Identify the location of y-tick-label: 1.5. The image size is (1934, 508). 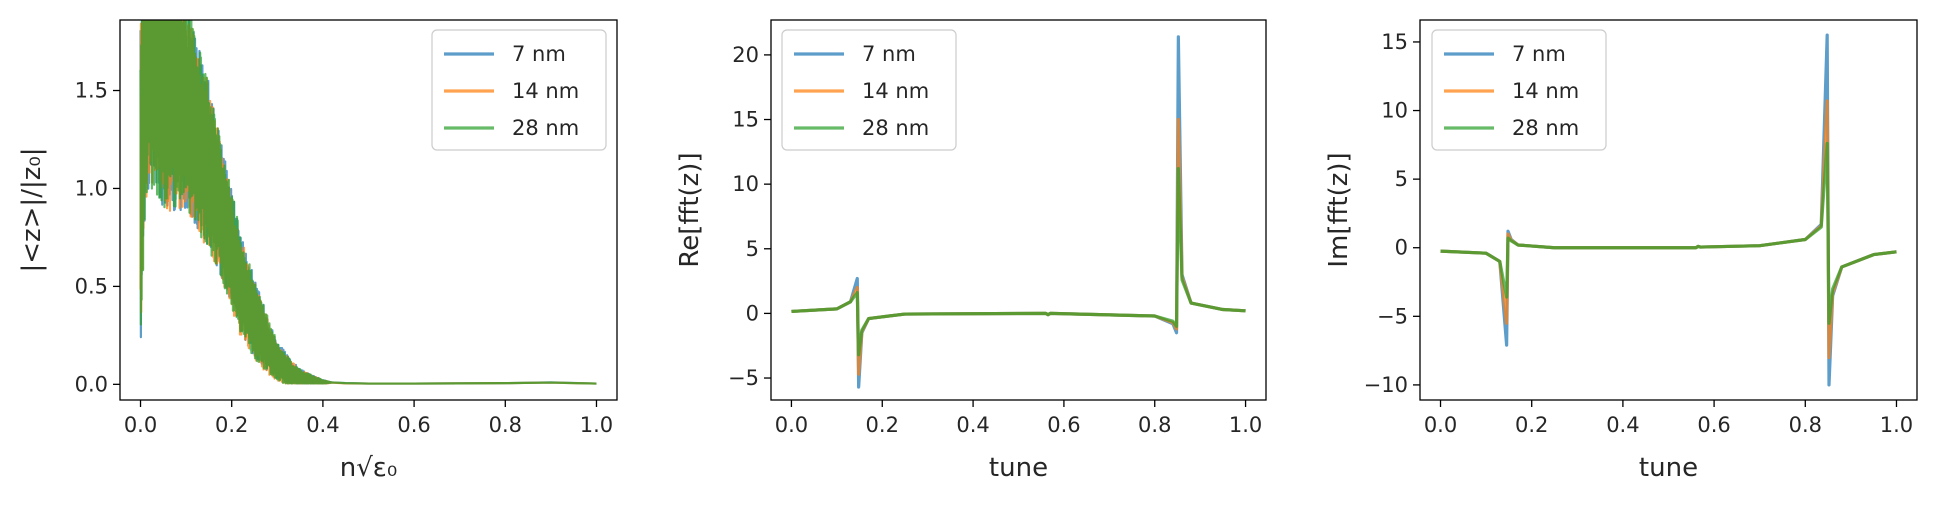
(91, 91).